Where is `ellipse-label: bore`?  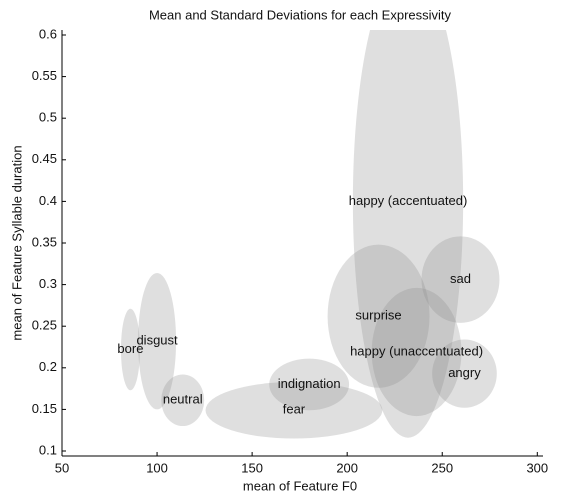
ellipse-label: bore is located at coordinates (130, 348).